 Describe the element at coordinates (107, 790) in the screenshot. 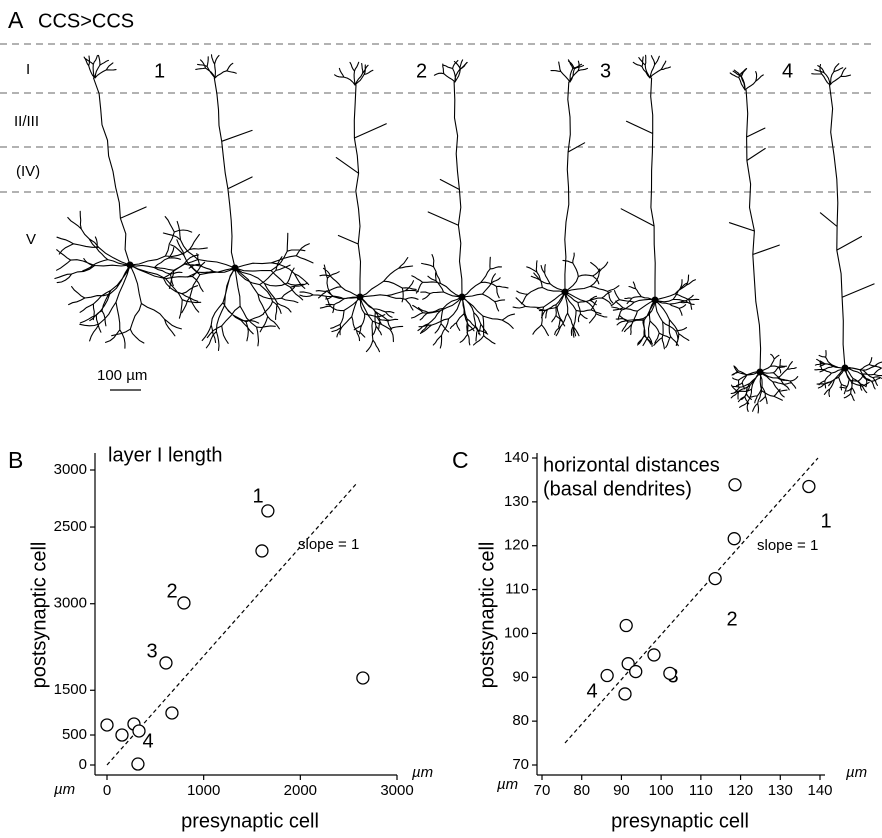

I see `x-tick-label: 0` at that location.